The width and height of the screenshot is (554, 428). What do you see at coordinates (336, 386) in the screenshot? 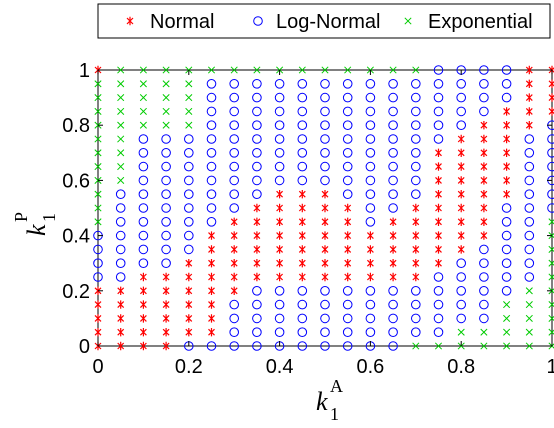
I see `x-axis-label-superscript: A` at bounding box center [336, 386].